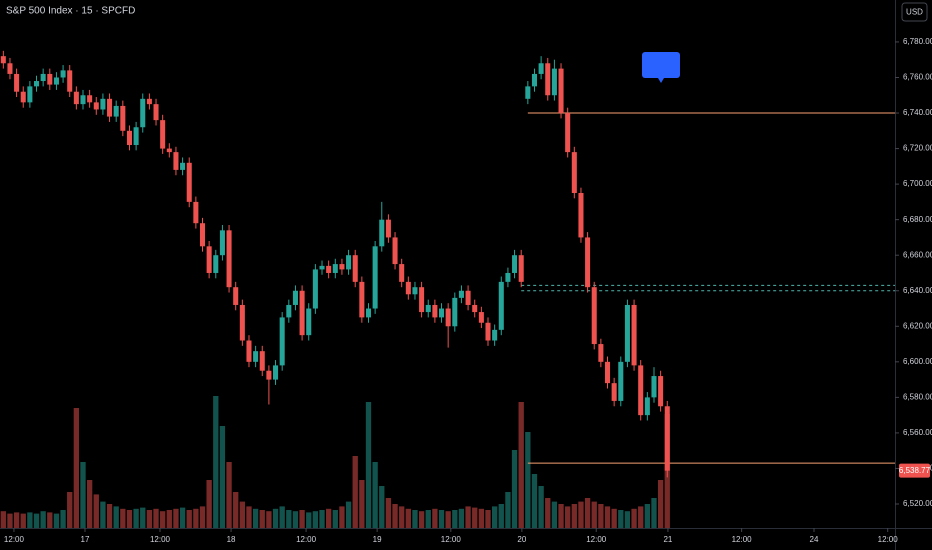  What do you see at coordinates (814, 539) in the screenshot?
I see `x-tick-label: 24` at bounding box center [814, 539].